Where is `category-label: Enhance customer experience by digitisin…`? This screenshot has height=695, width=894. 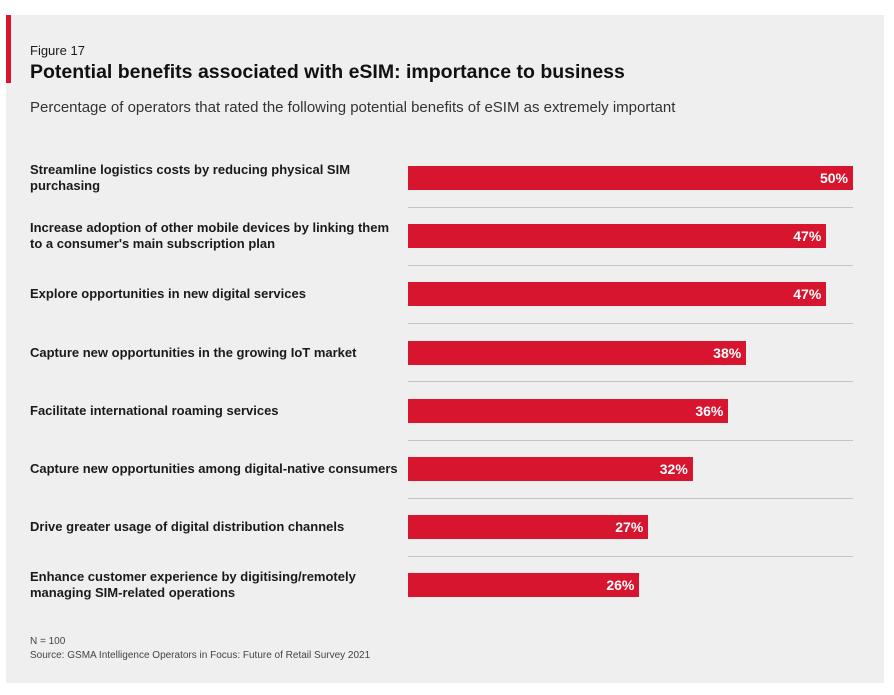 category-label: Enhance customer experience by digitisin… is located at coordinates (193, 585).